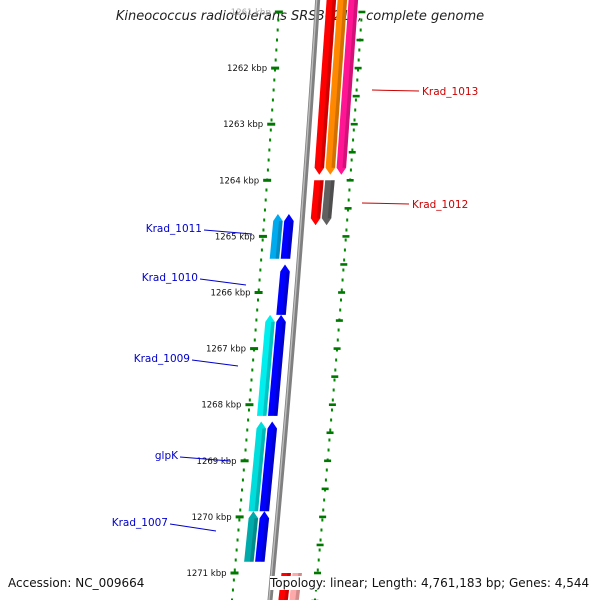 This screenshot has width=600, height=600. What do you see at coordinates (450, 92) in the screenshot?
I see `gene-label-Krad_1013: Krad_1013` at bounding box center [450, 92].